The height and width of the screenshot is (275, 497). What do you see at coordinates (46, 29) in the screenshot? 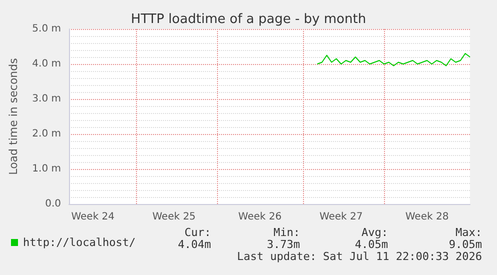
I see `y-tick-label: 5.0 m` at bounding box center [46, 29].